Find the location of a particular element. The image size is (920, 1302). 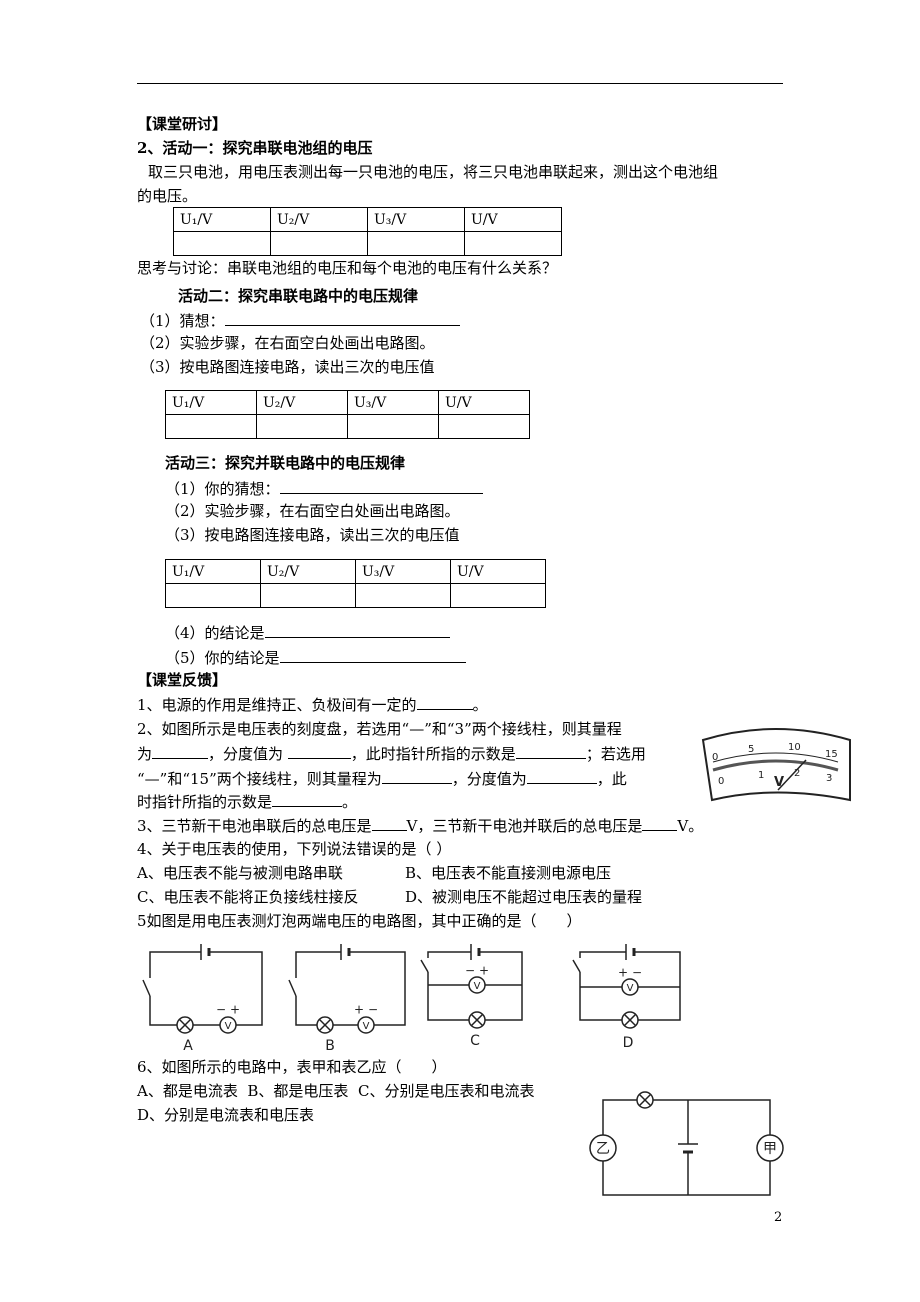

circuits: V− +AV+ −BV− +CV+ −D乙甲 is located at coordinates (463, 1070).